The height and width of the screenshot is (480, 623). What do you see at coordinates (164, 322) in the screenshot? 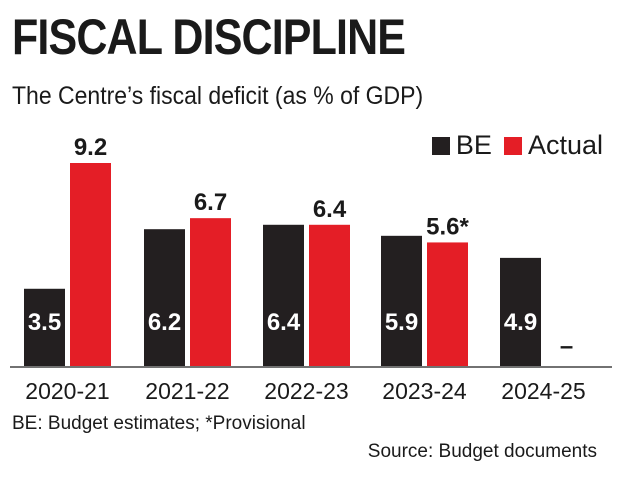
I see `bar-label-be-2021-22: 6.2` at bounding box center [164, 322].